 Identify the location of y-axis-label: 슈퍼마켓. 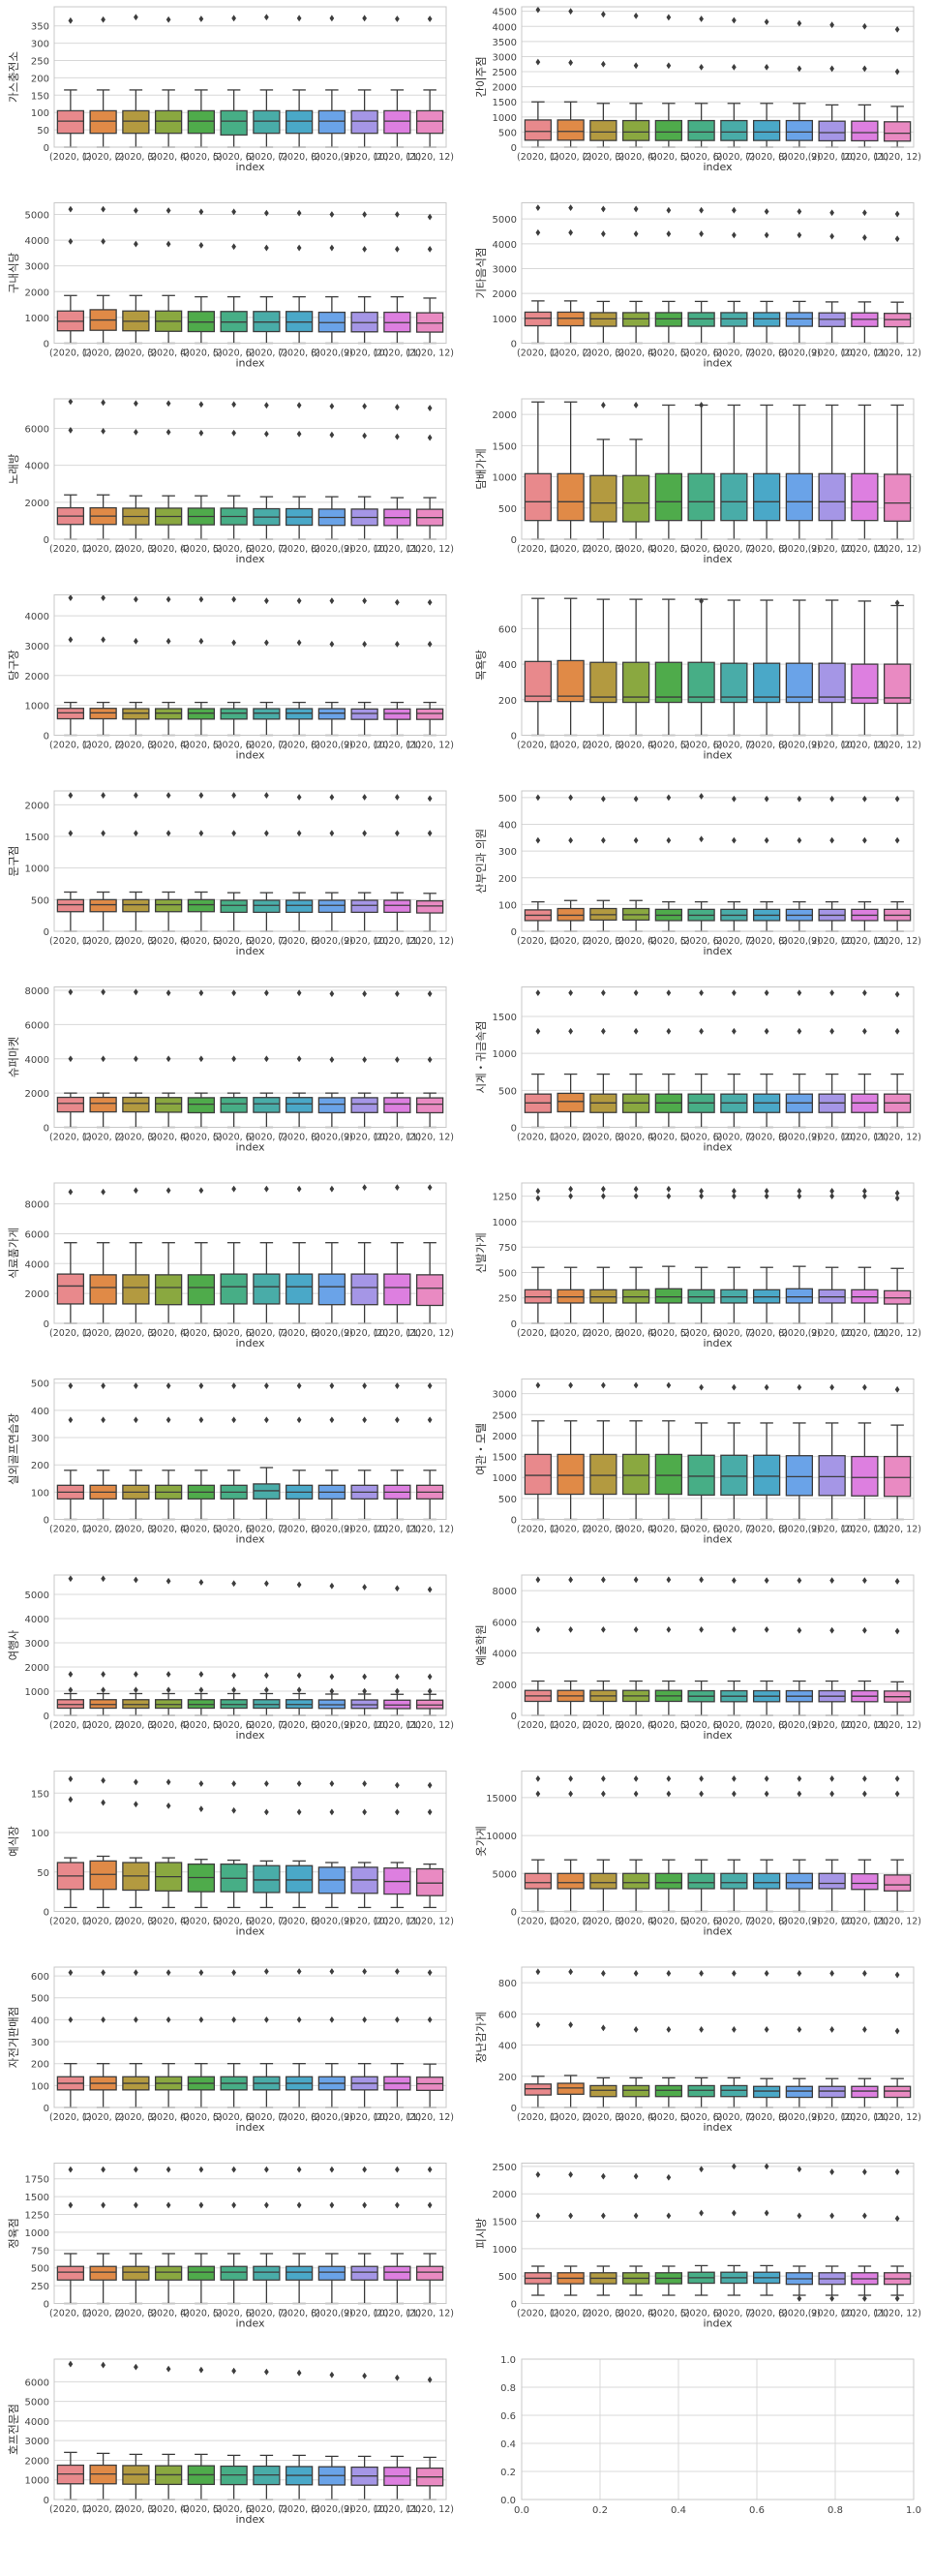
(13, 1057).